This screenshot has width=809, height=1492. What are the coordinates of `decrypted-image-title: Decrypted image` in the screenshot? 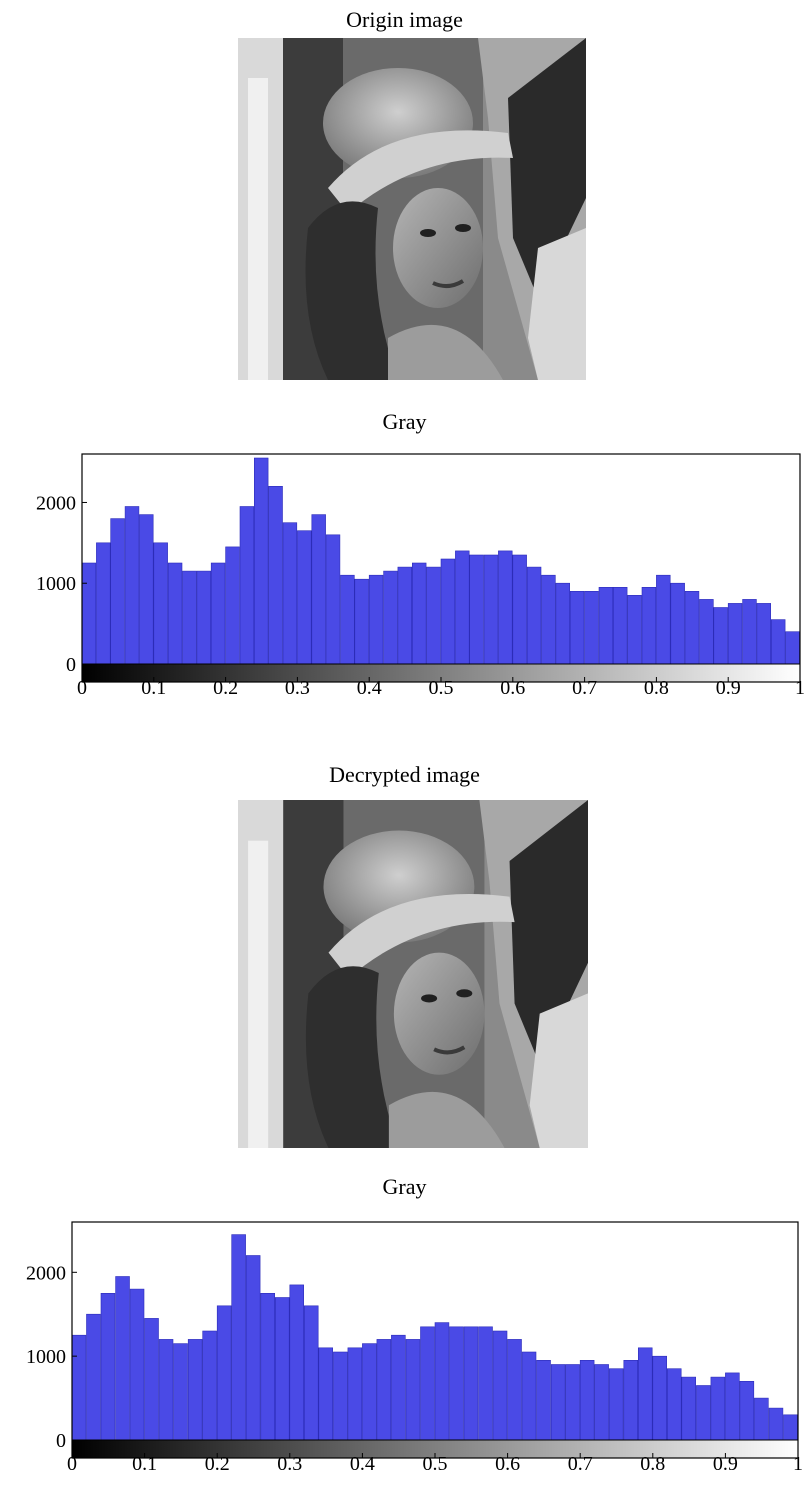 It's located at (404, 774).